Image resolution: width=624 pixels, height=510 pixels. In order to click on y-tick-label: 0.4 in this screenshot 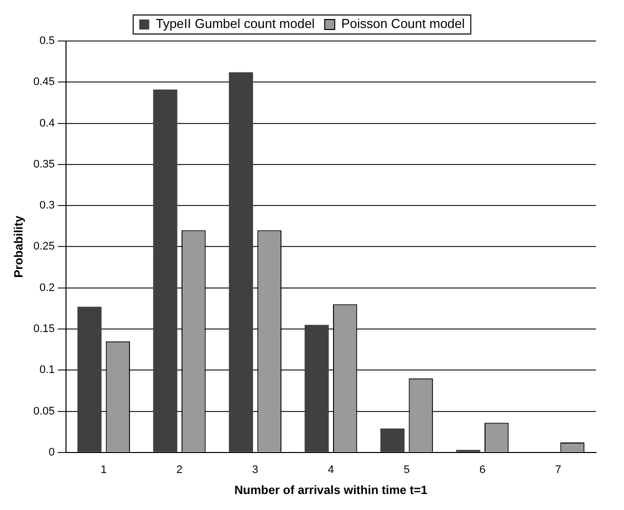, I will do `click(47, 123)`.